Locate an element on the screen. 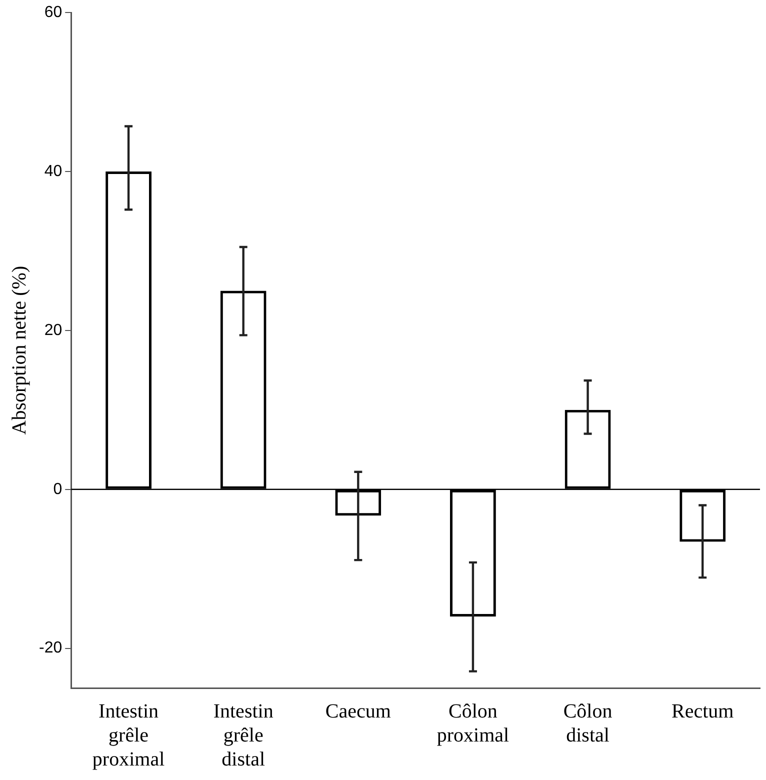 Image resolution: width=766 pixels, height=780 pixels. x-tick-label: Caecum is located at coordinates (358, 711).